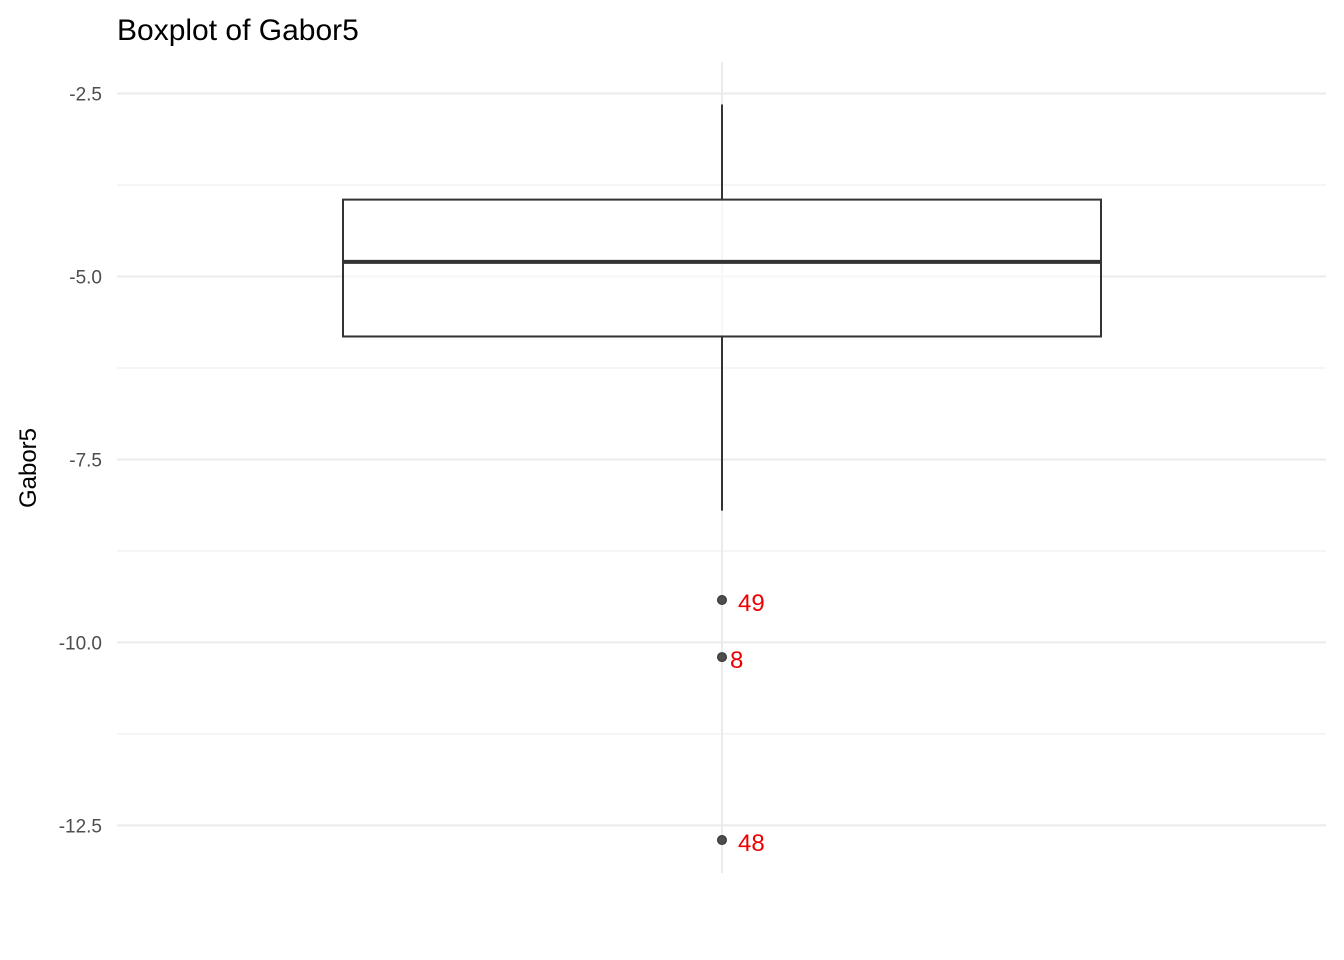 The image size is (1344, 960). I want to click on chart-title: Boxplot of Gabor5, so click(238, 30).